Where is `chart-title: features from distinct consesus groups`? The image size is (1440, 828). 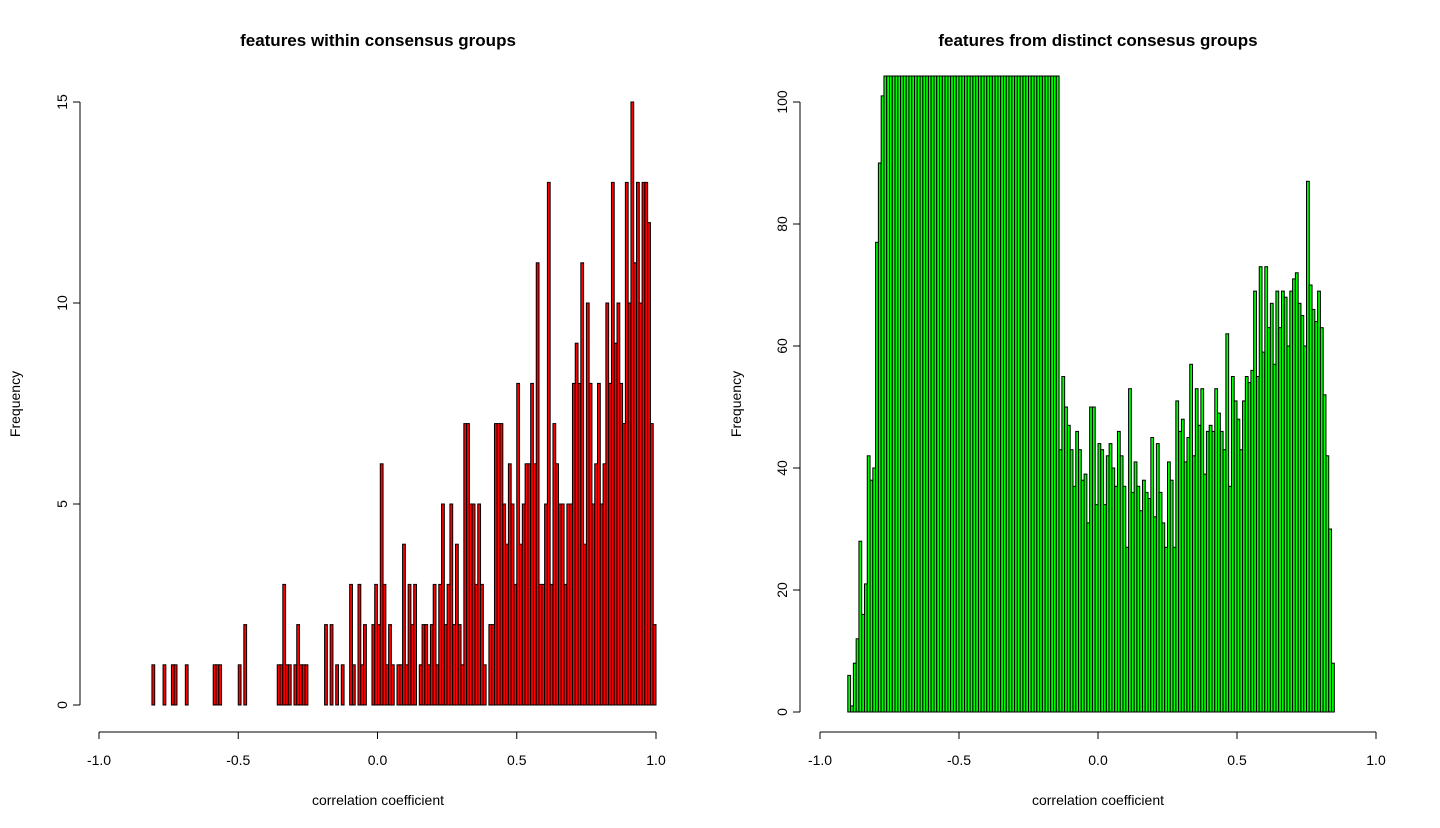
chart-title: features from distinct consesus groups is located at coordinates (1097, 40).